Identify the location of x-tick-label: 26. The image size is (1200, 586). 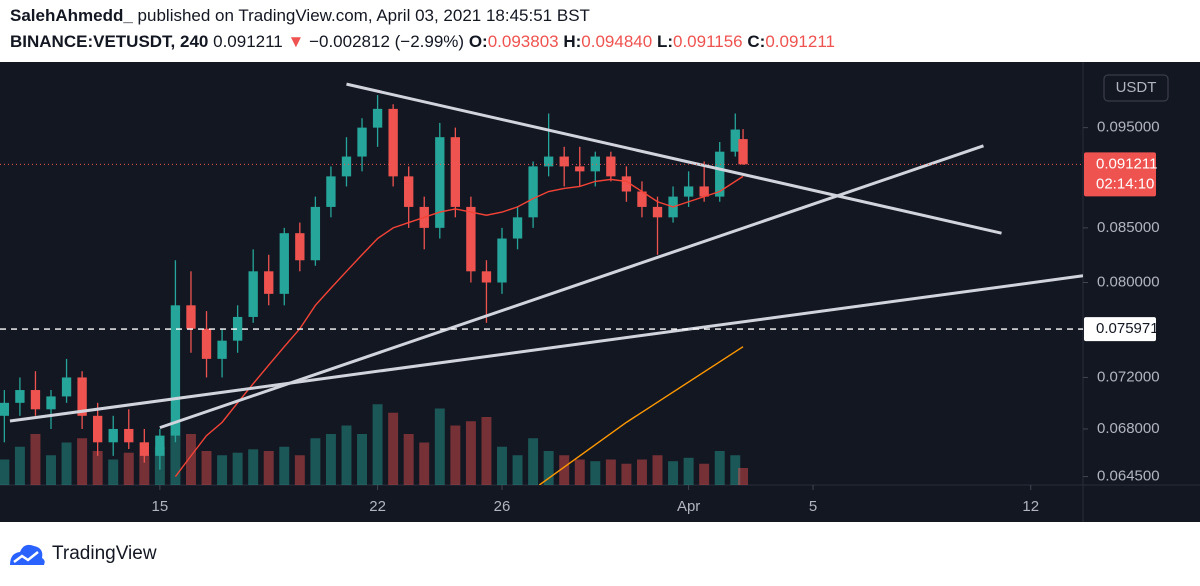
(502, 506).